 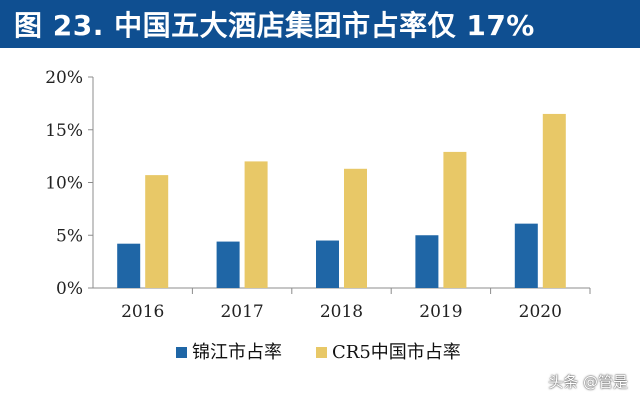 What do you see at coordinates (69, 289) in the screenshot?
I see `y-tick-label: 0%` at bounding box center [69, 289].